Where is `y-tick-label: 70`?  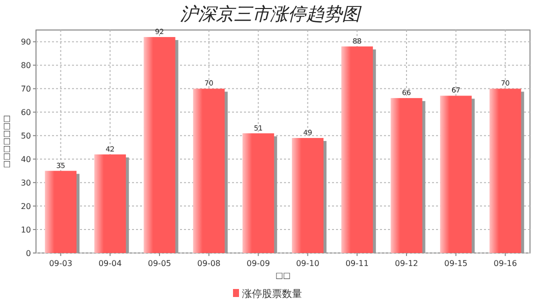 y-tick-label: 70 is located at coordinates (25, 89).